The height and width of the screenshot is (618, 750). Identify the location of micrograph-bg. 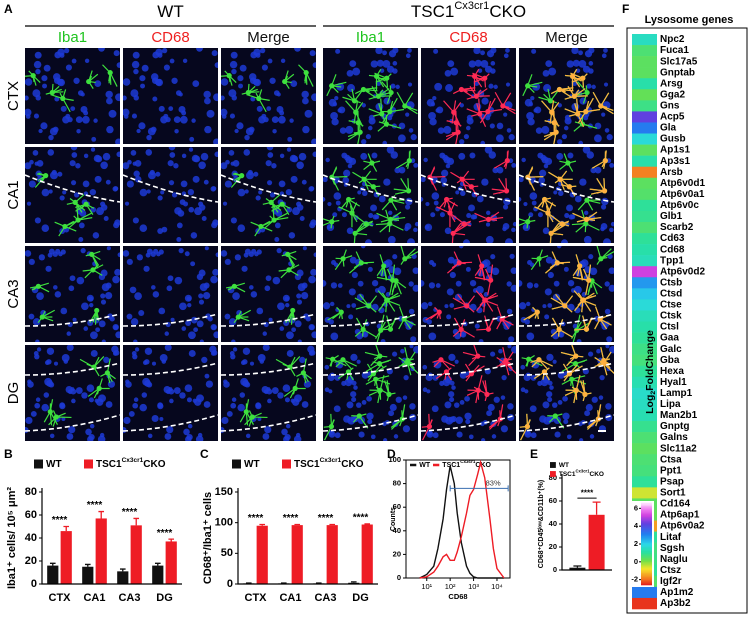
(468, 294).